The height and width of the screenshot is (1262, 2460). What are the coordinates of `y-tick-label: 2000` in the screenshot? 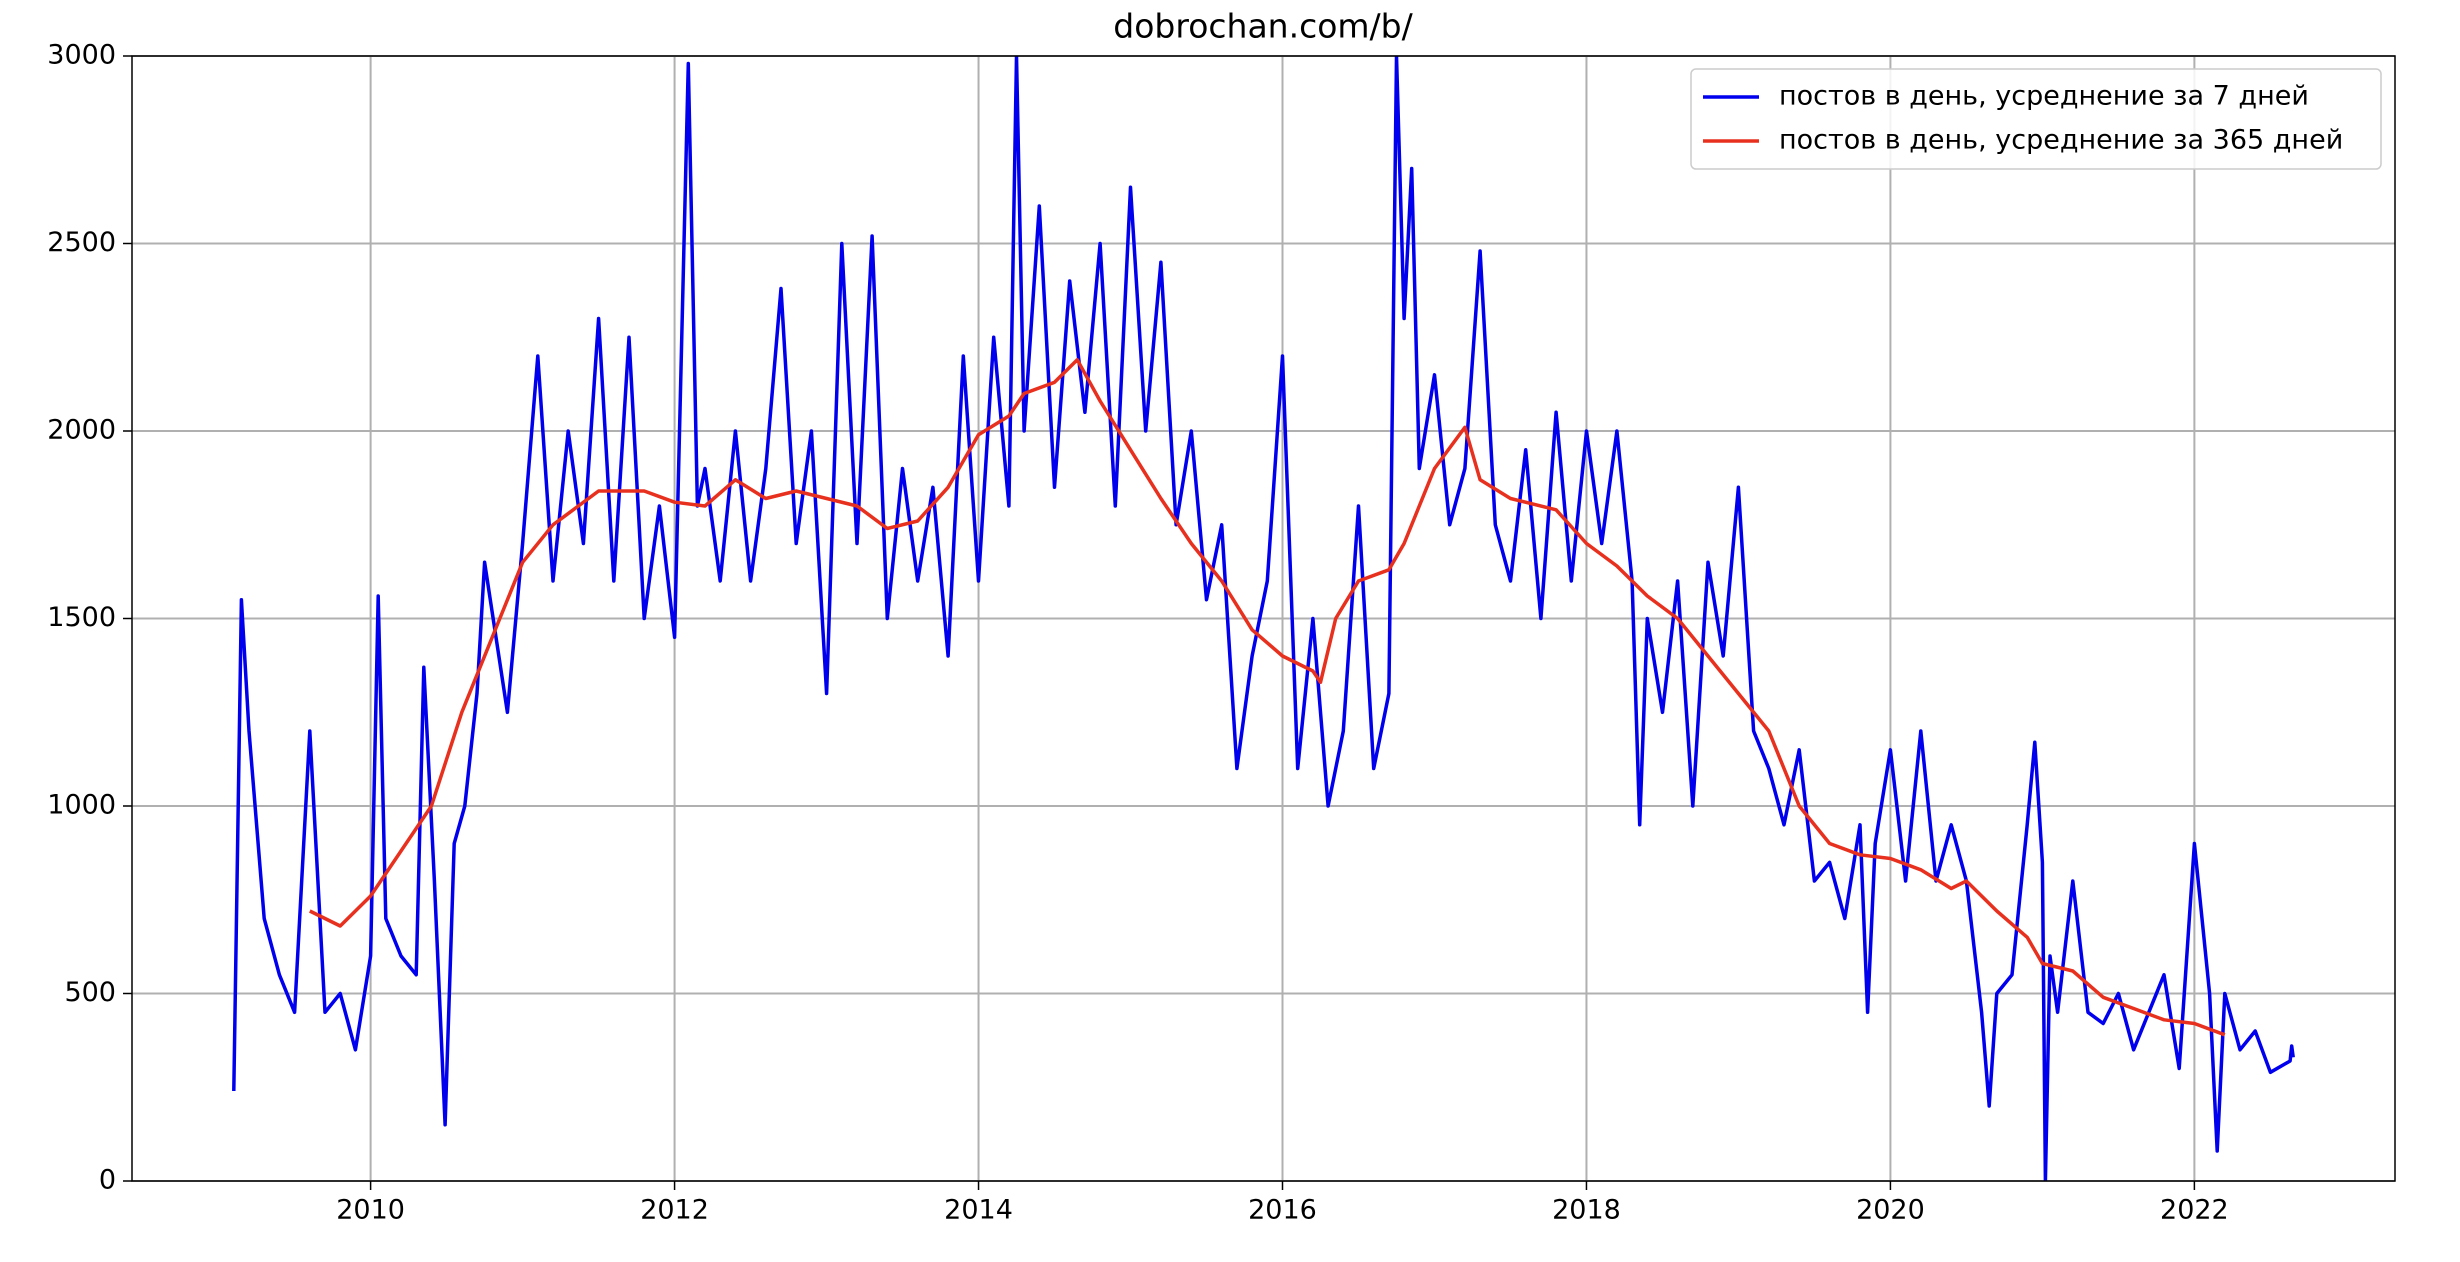 It's located at (81, 430).